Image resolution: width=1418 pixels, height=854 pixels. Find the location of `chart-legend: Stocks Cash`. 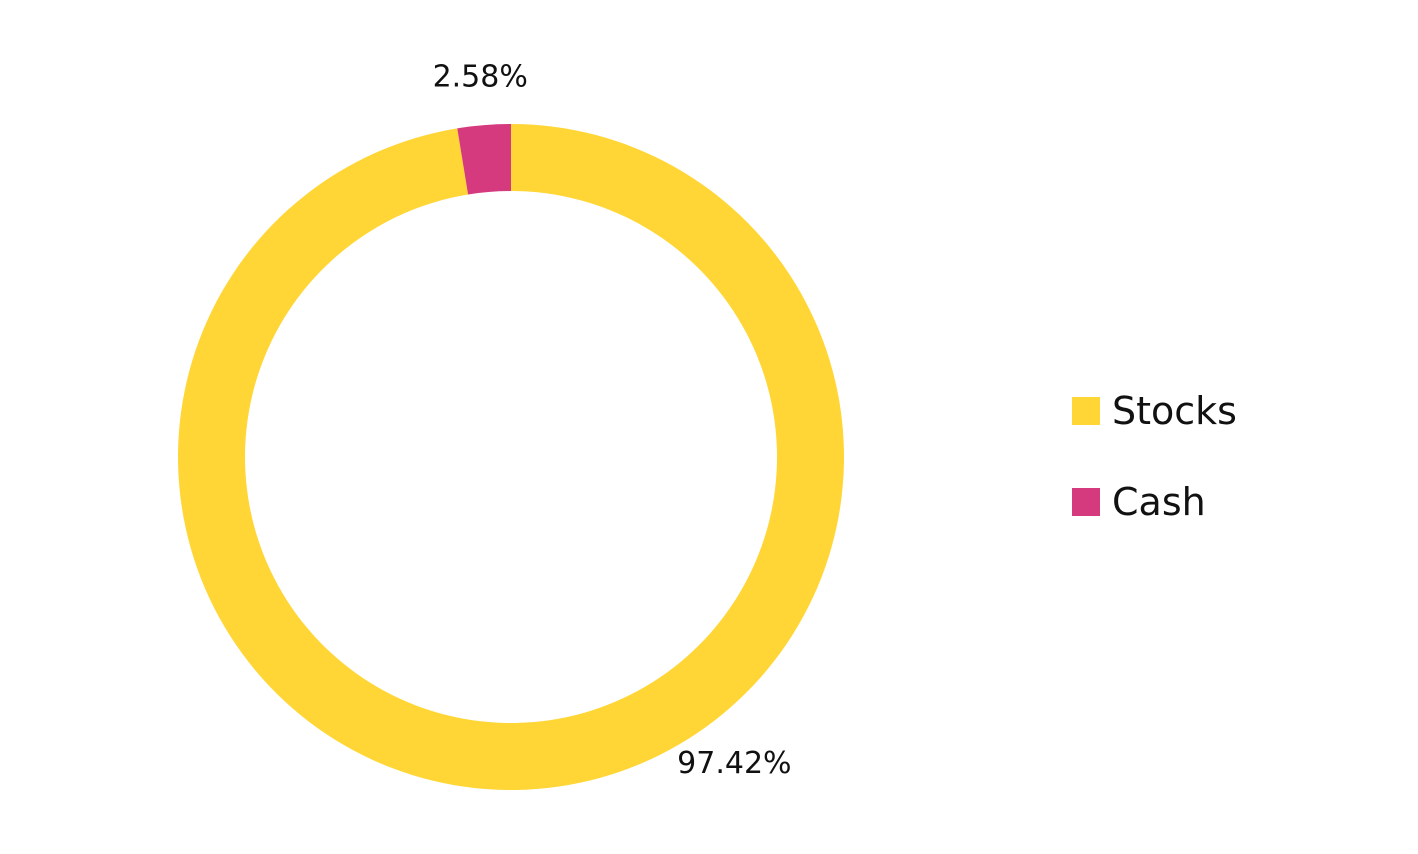

chart-legend: Stocks Cash is located at coordinates (1154, 479).